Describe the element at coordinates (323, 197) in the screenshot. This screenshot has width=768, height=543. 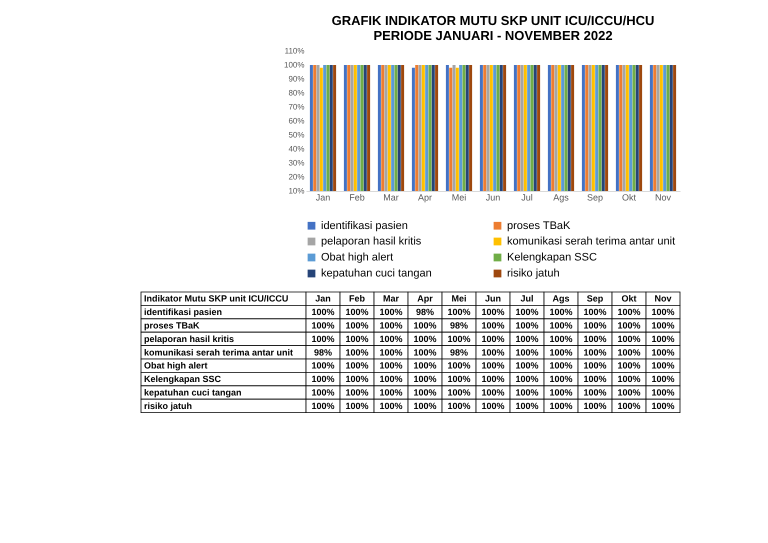
I see `x-tick-label: Jan` at that location.